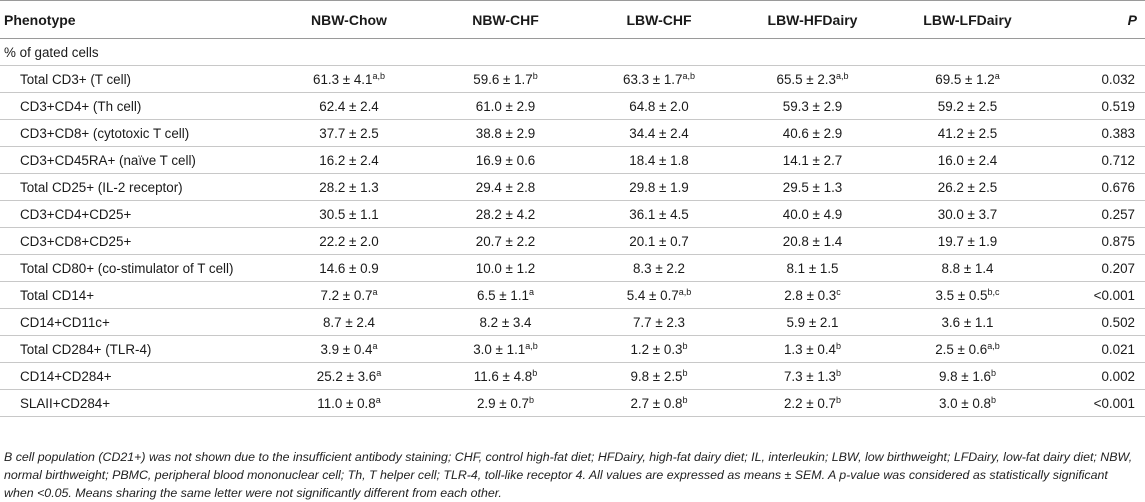 Image resolution: width=1145 pixels, height=502 pixels. What do you see at coordinates (967, 295) in the screenshot?
I see `value-cell: 3.5 ± 0.5b,c` at bounding box center [967, 295].